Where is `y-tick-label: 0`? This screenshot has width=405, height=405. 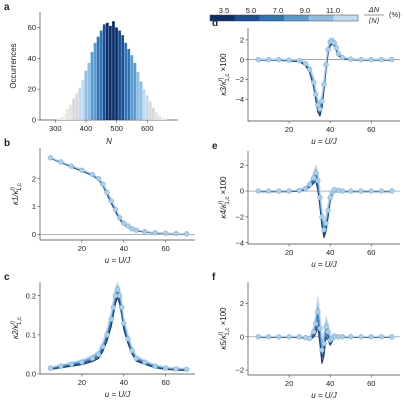 y-tick-label: 0 is located at coordinates (242, 336).